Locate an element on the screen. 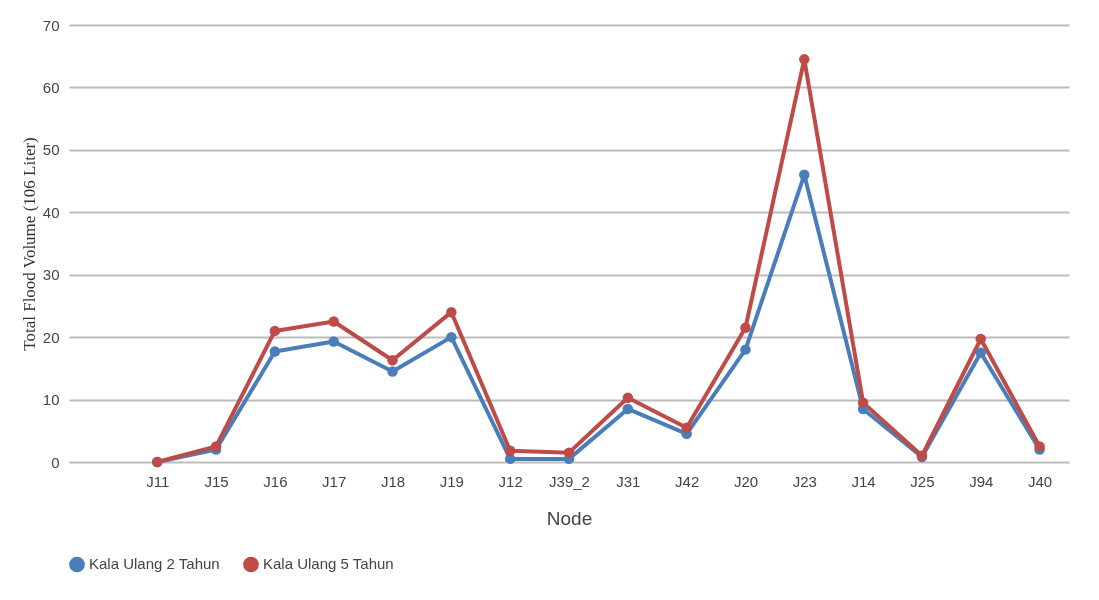 The height and width of the screenshot is (600, 1099). y-tick-label: 40 is located at coordinates (51, 212).